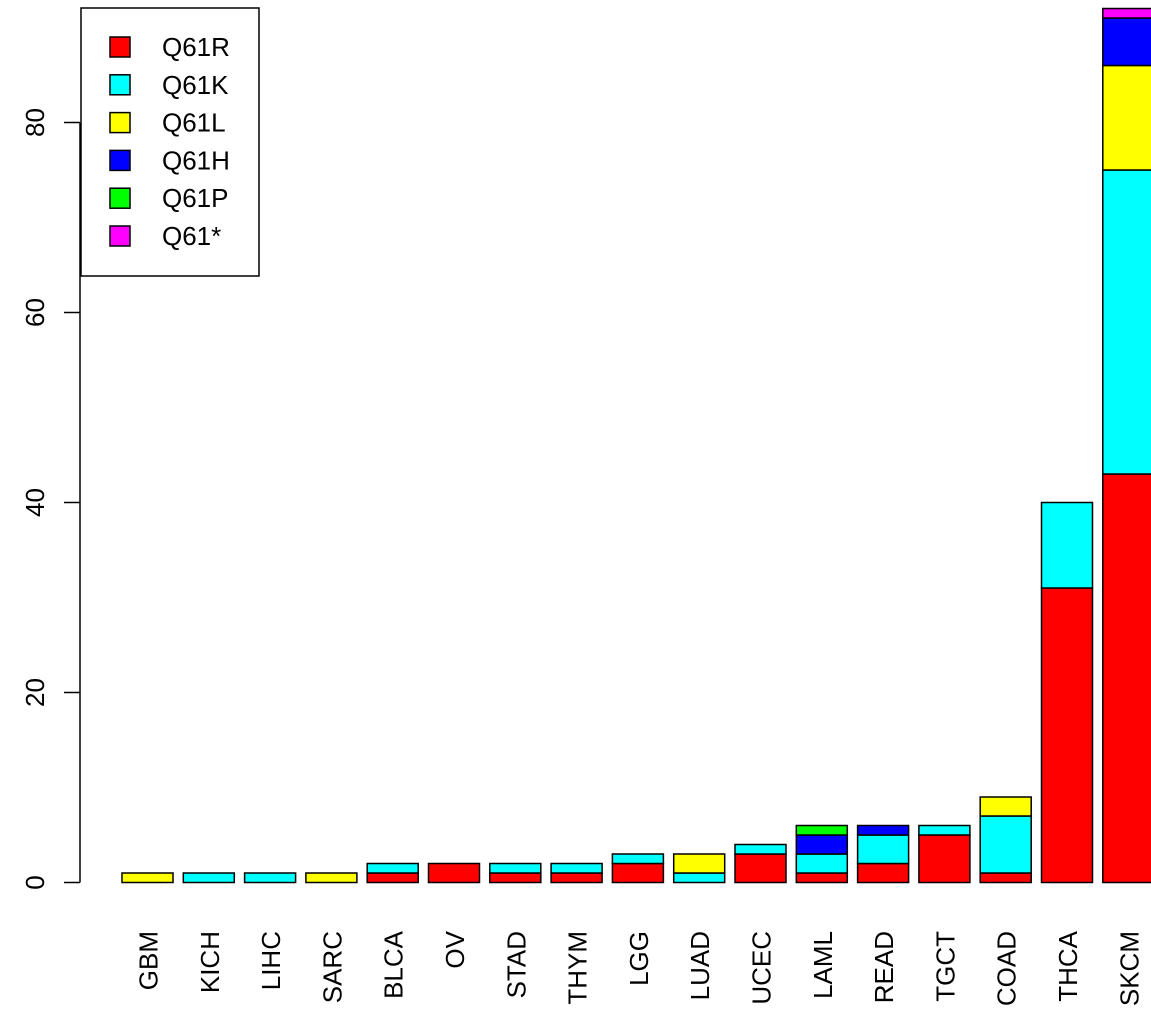  I want to click on bar-segment-laml-q61p, so click(822, 830).